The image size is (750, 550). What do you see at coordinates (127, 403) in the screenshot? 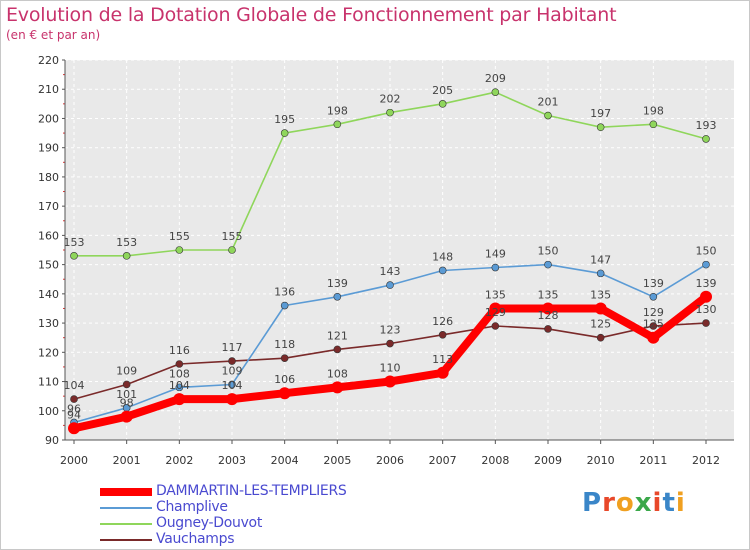
I see `data-label: 98` at bounding box center [127, 403].